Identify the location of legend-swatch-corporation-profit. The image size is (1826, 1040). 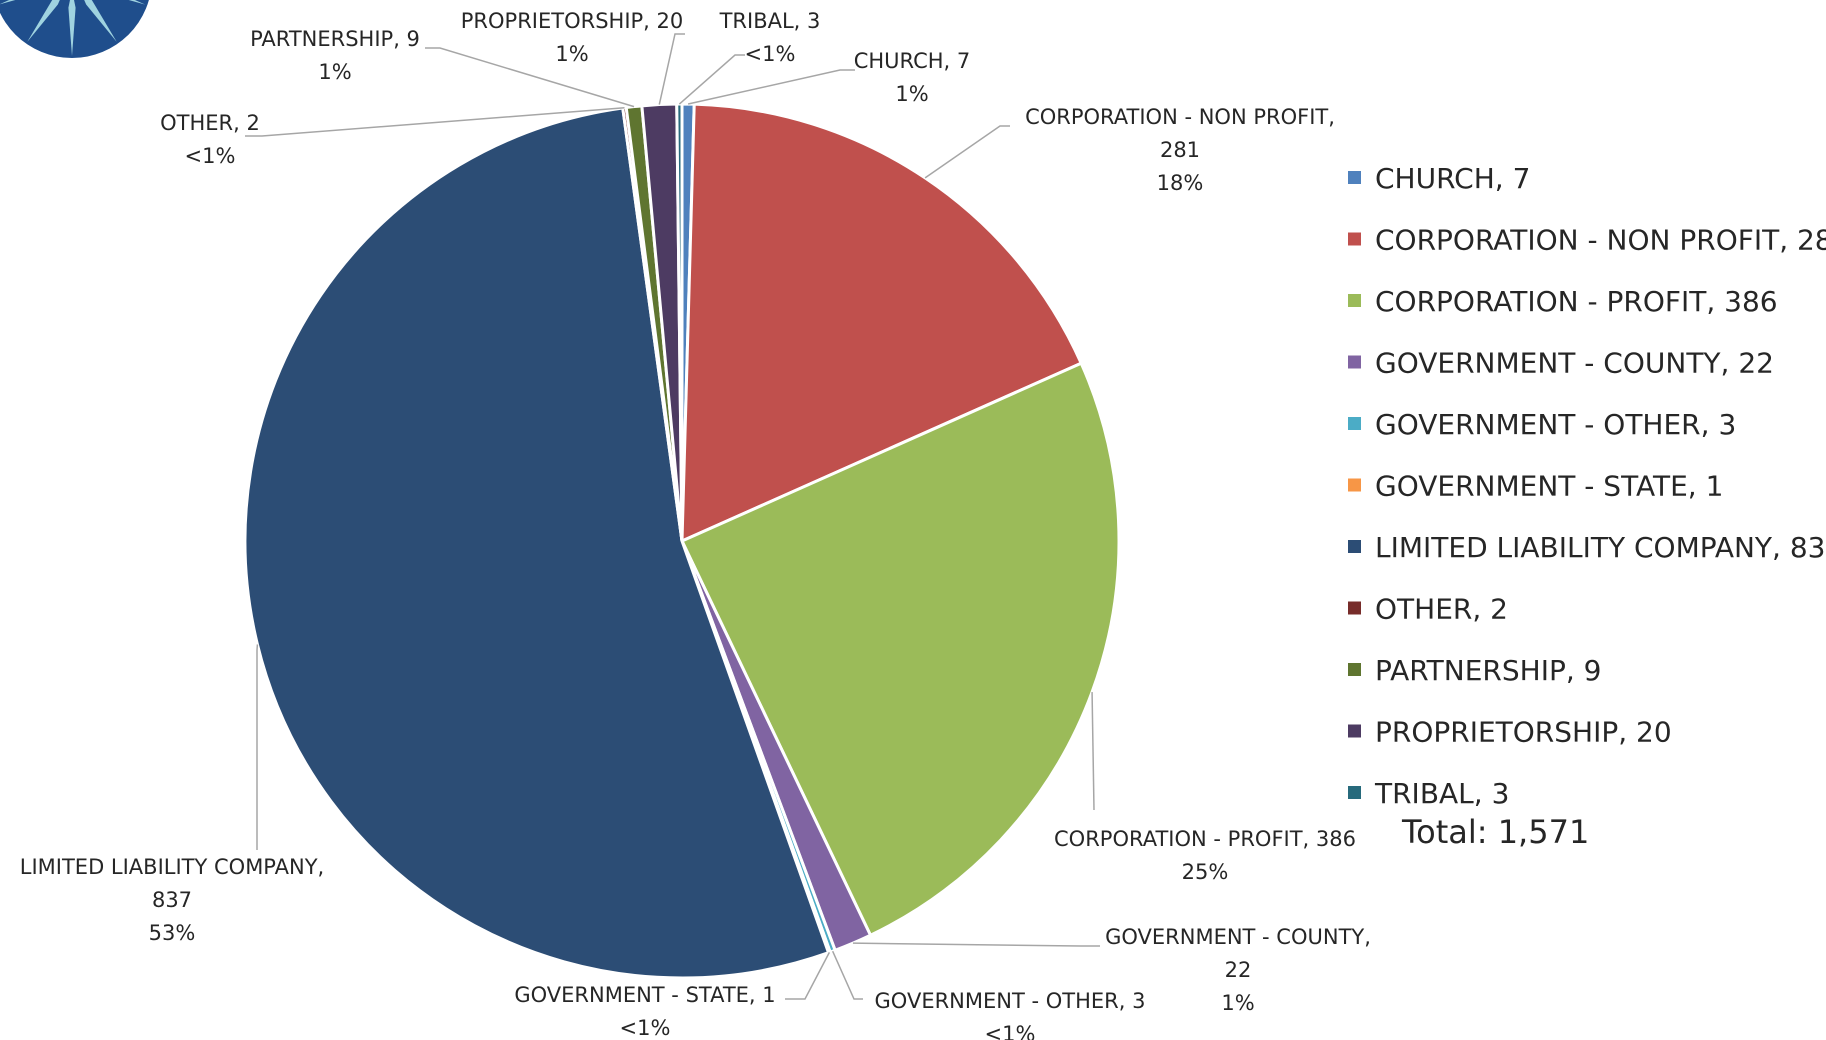
(1354, 300).